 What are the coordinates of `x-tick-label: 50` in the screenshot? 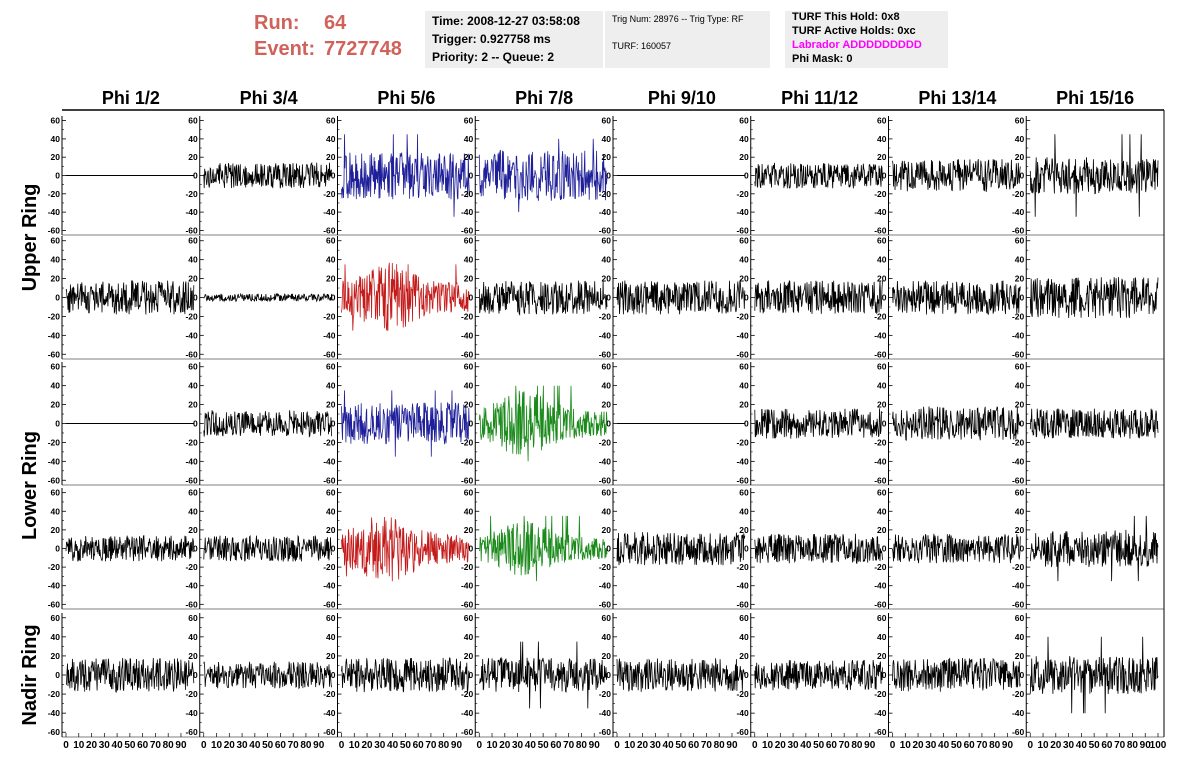 It's located at (681, 745).